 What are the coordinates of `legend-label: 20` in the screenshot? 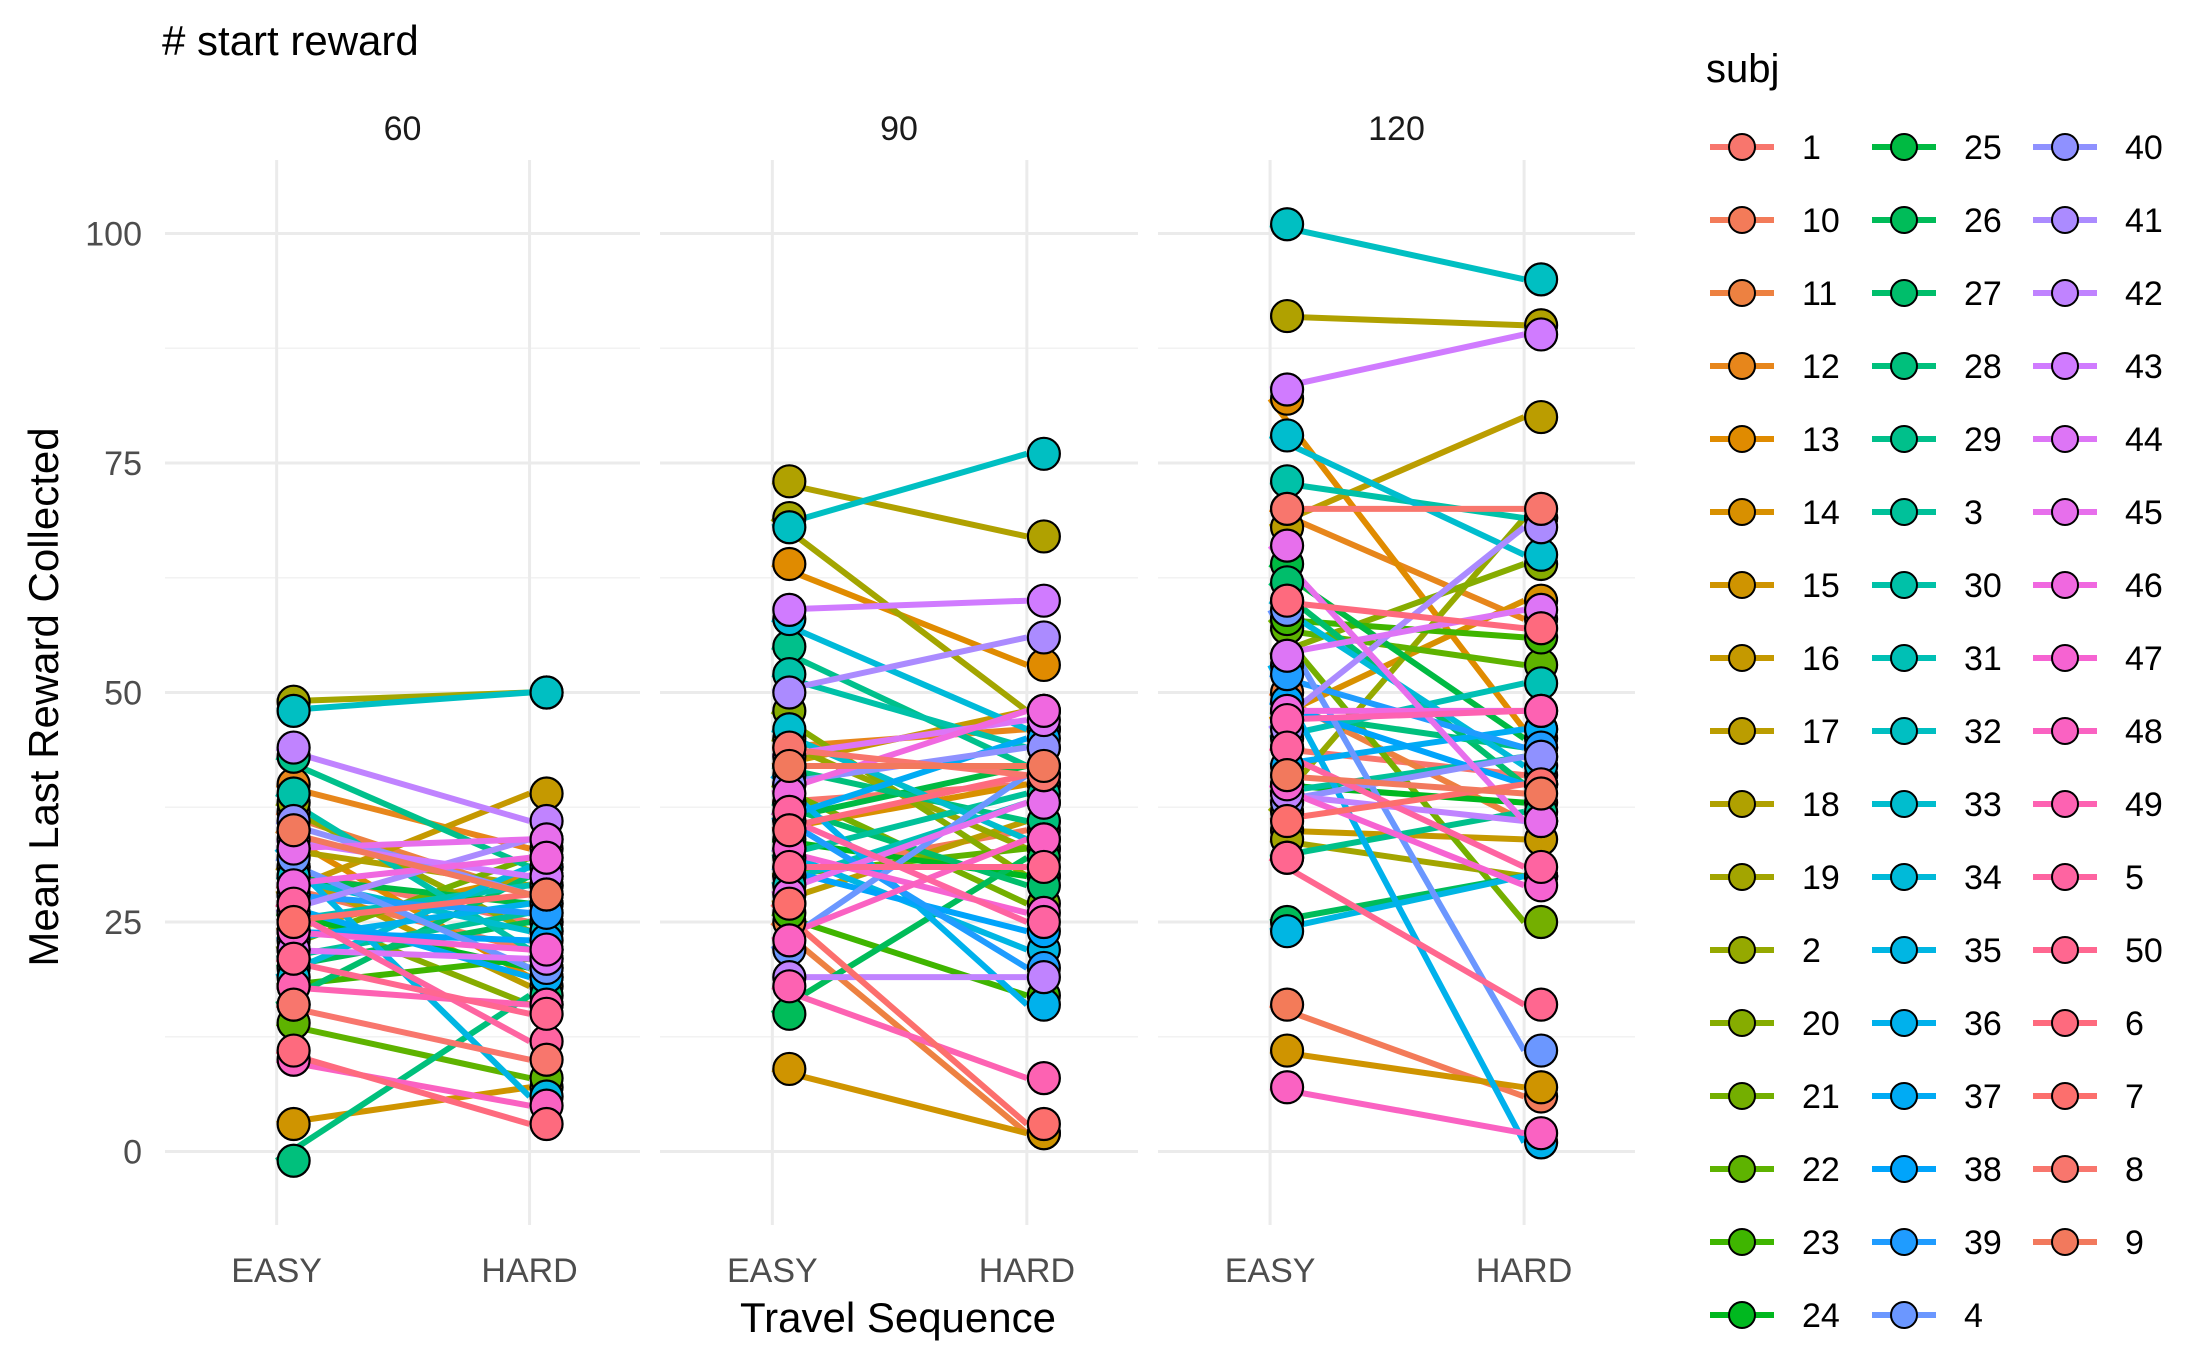 It's located at (1821, 1024).